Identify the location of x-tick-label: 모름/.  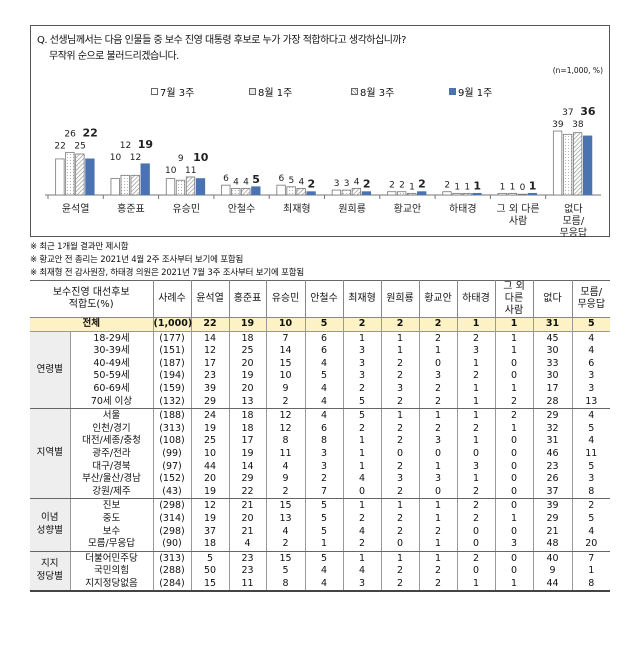
(573, 221).